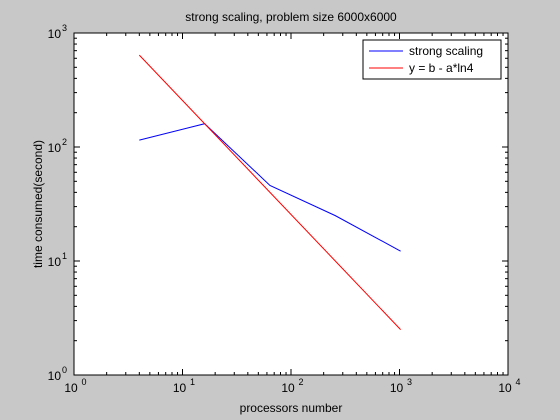 This screenshot has height=420, width=560. I want to click on chart-title: strong scaling, problem size 6000x6000, so click(291, 17).